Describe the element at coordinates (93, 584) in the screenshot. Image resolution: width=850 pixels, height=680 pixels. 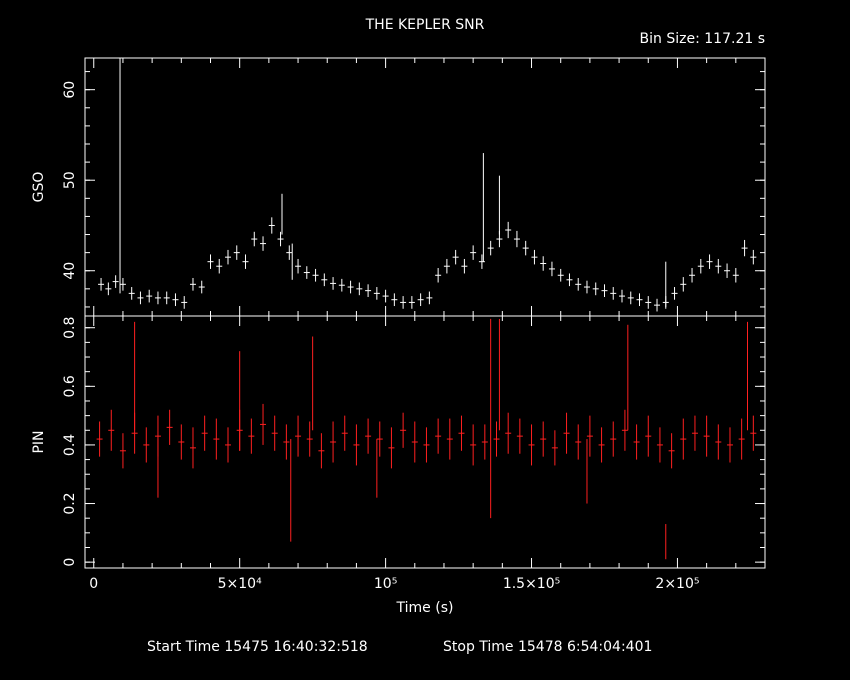
I see `x-tick-label: 0` at that location.